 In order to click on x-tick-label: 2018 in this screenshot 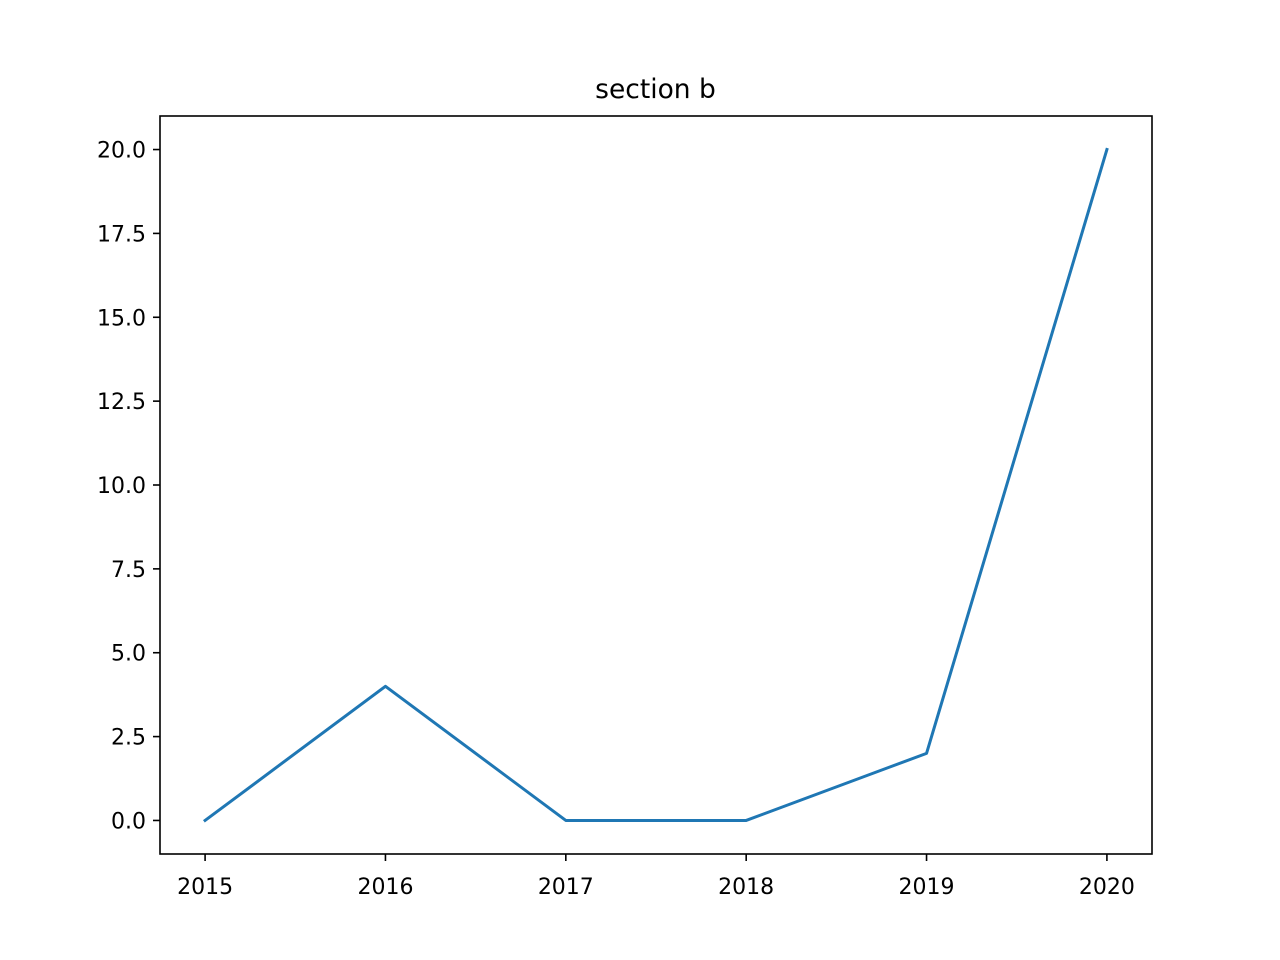, I will do `click(746, 887)`.